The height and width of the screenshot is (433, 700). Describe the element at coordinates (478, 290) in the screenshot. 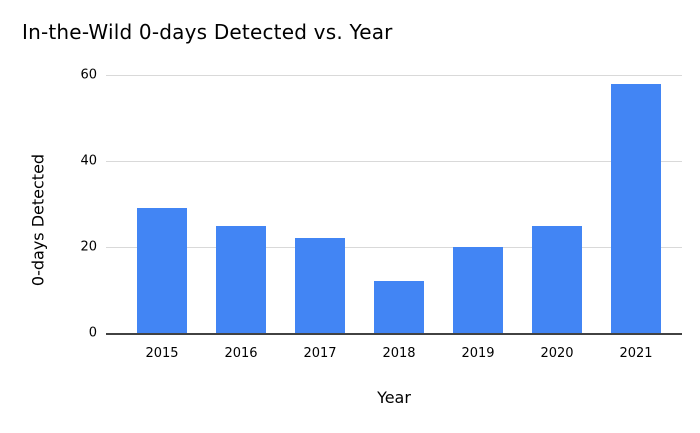

I see `bar-2019` at that location.